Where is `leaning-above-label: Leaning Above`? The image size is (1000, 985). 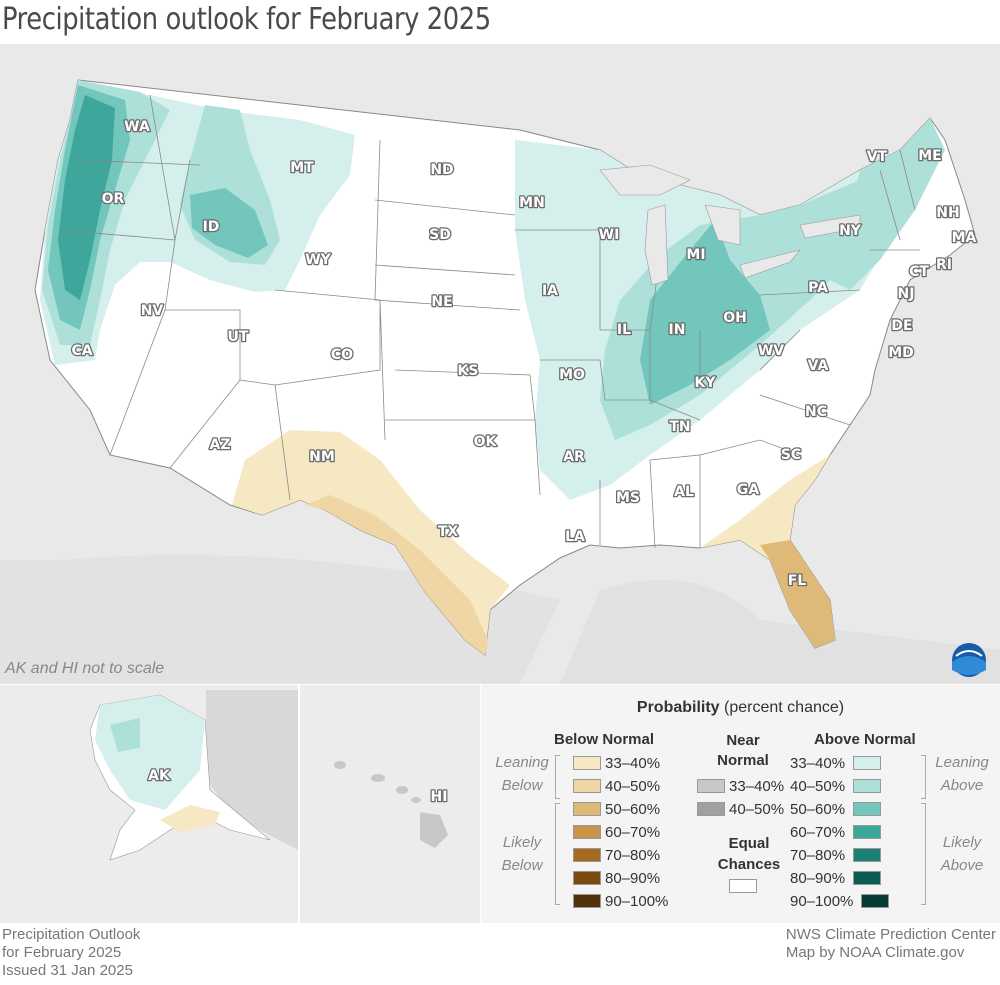
leaning-above-label: Leaning Above is located at coordinates (962, 774).